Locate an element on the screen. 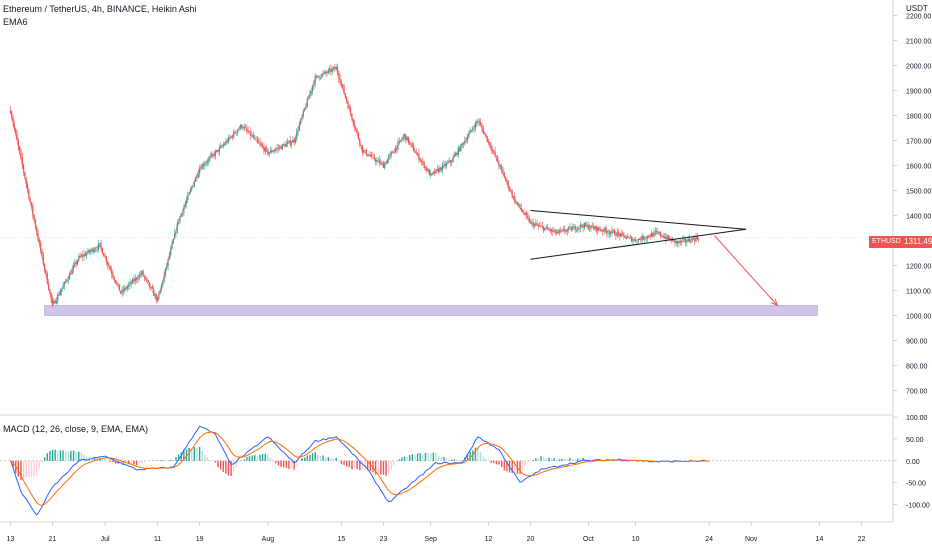 Image resolution: width=932 pixels, height=550 pixels. ema-legend: EMA6 is located at coordinates (15, 22).